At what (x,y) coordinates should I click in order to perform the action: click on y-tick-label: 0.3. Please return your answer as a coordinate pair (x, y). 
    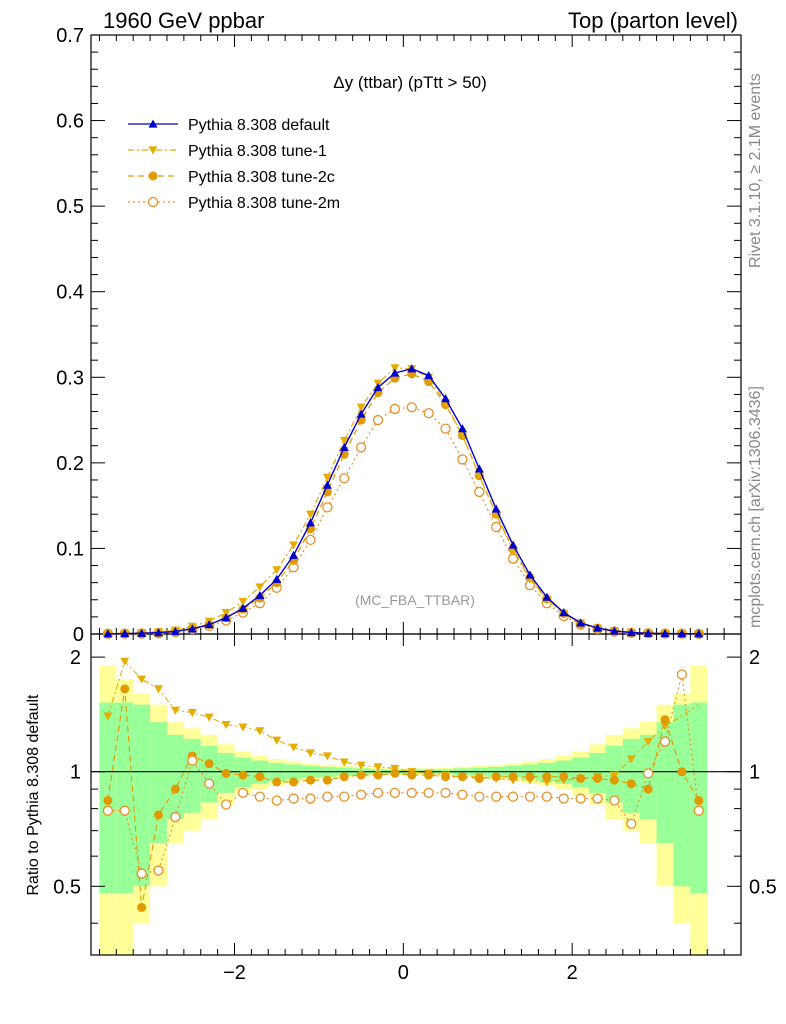
    Looking at the image, I should click on (70, 378).